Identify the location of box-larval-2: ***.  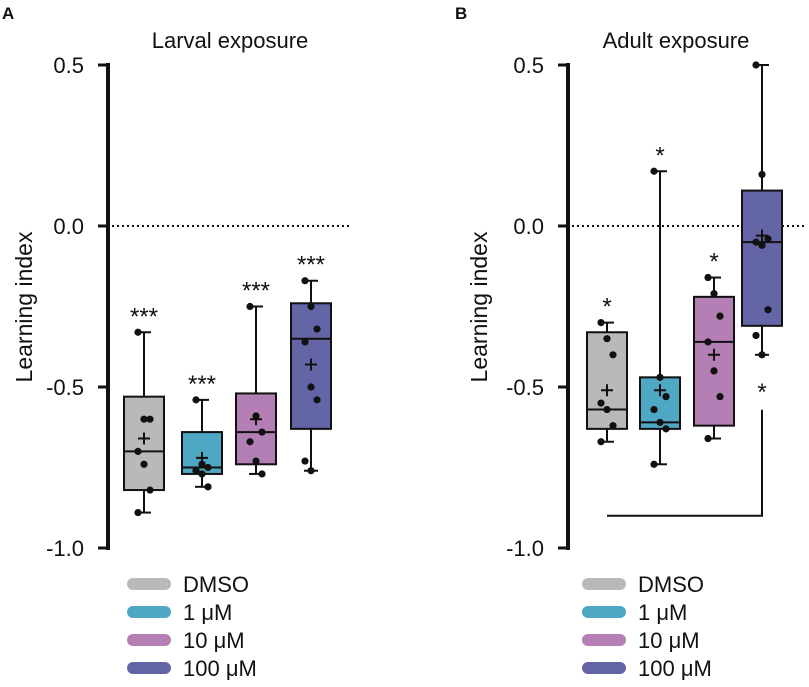
(256, 378).